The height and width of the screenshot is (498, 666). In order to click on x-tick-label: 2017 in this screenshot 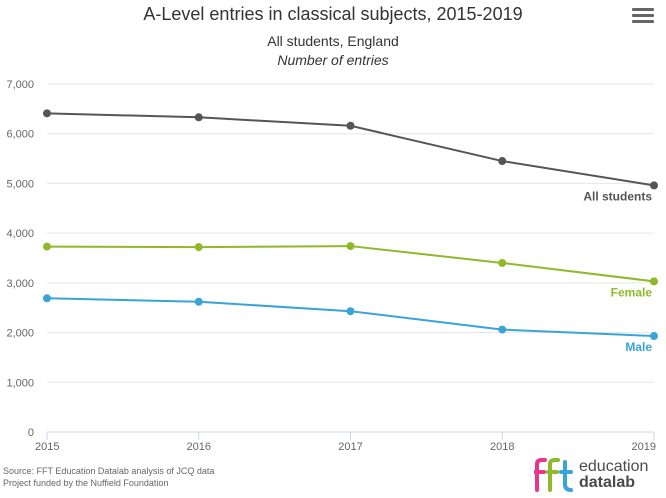, I will do `click(350, 447)`.